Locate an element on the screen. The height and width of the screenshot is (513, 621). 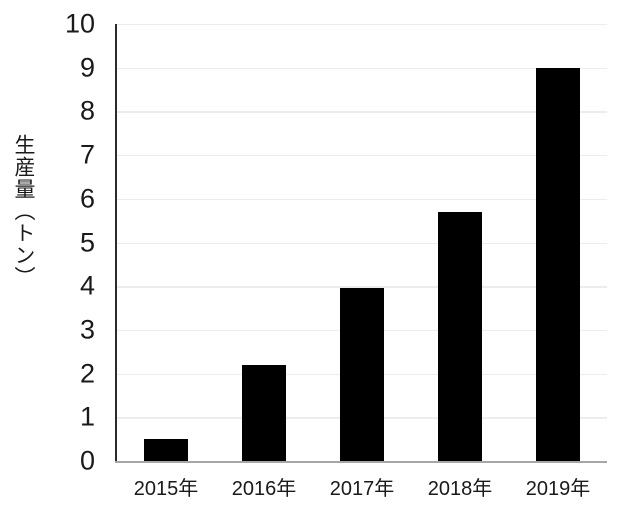
x-tick-label-2017年: 2017年 is located at coordinates (362, 489).